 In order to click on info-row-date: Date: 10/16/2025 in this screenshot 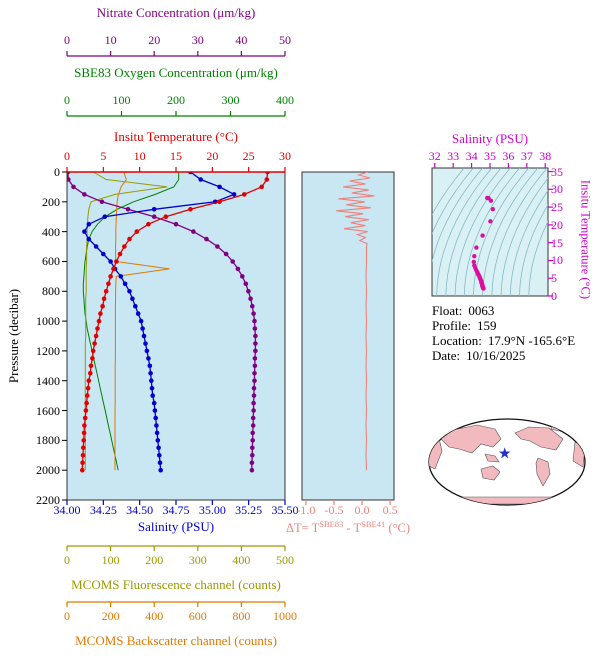, I will do `click(503, 355)`.